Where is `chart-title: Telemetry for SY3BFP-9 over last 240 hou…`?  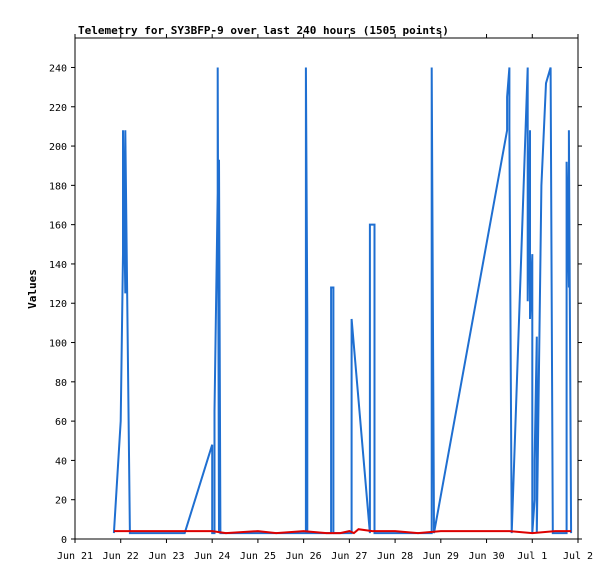
chart-title: Telemetry for SY3BFP-9 over last 240 hou… is located at coordinates (263, 30).